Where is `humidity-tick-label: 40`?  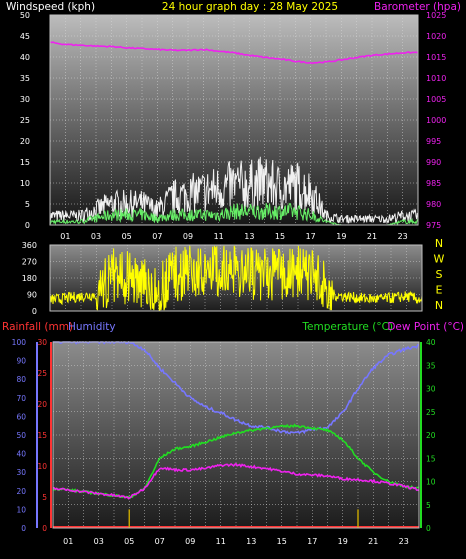 humidity-tick-label: 40 is located at coordinates (21, 454).